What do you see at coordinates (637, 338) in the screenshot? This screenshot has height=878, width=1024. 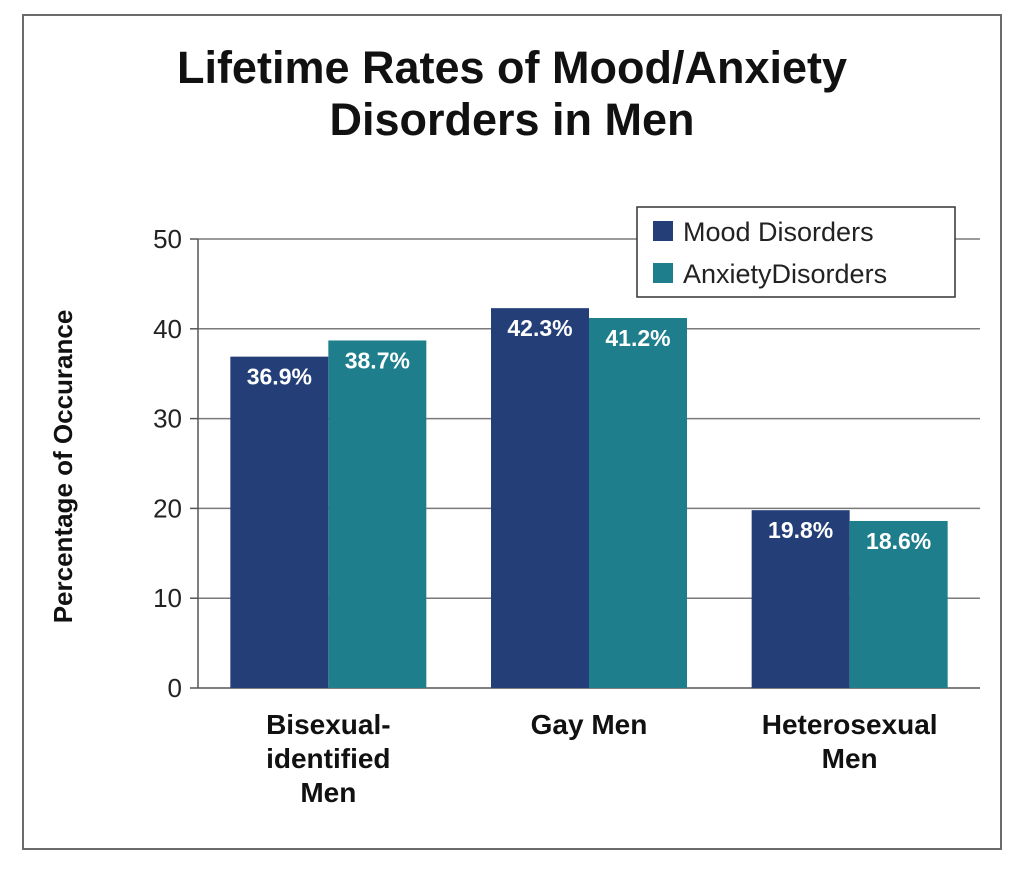 I see `bar-value-label: 41.2%` at bounding box center [637, 338].